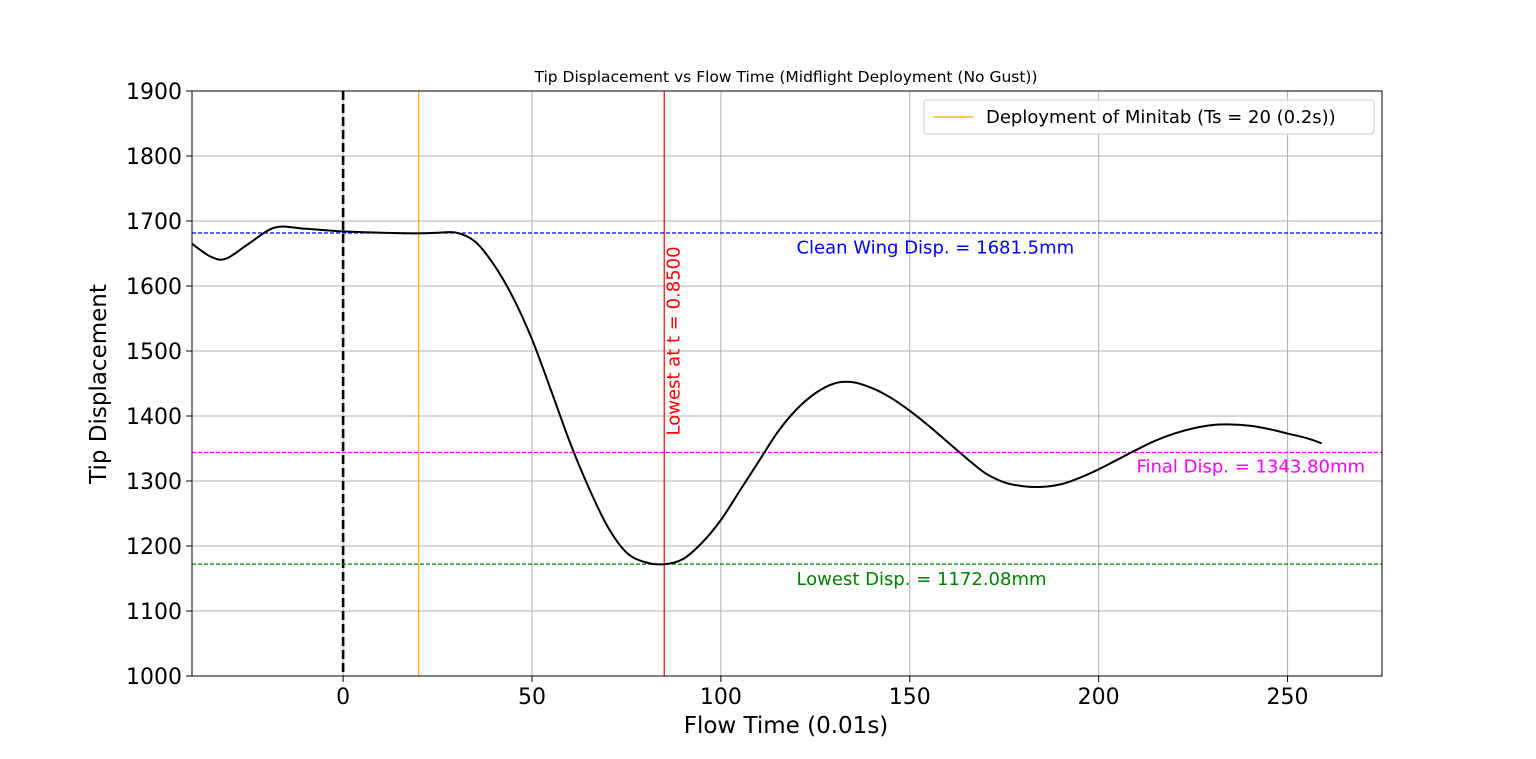 The width and height of the screenshot is (1536, 759). What do you see at coordinates (1250, 467) in the screenshot?
I see `annotation-label: Final Disp. = 1343.80mm` at bounding box center [1250, 467].